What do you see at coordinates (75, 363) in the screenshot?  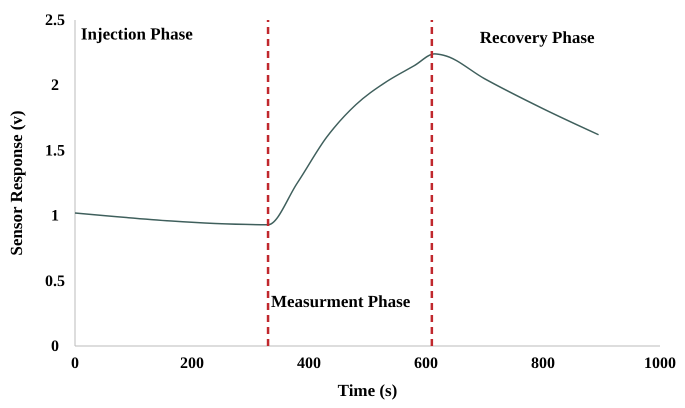 I see `x-tick-label: 0` at bounding box center [75, 363].